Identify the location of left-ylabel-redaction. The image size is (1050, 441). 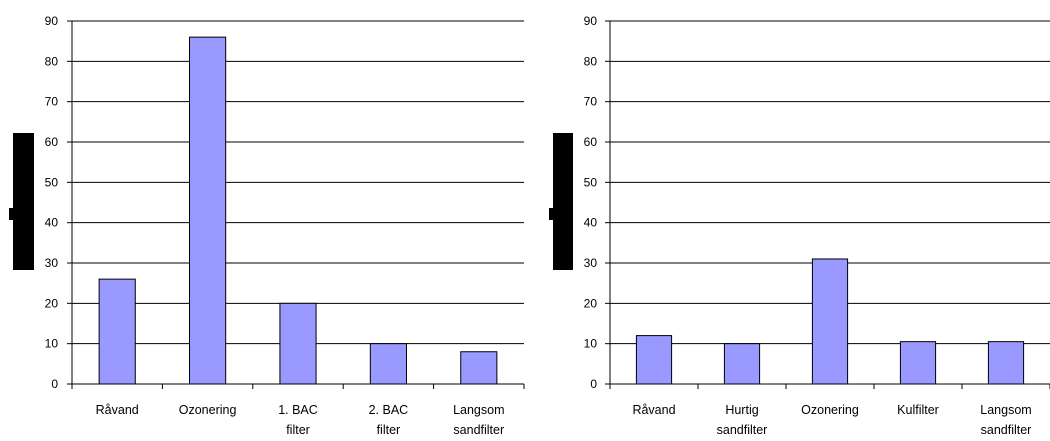
(23, 201).